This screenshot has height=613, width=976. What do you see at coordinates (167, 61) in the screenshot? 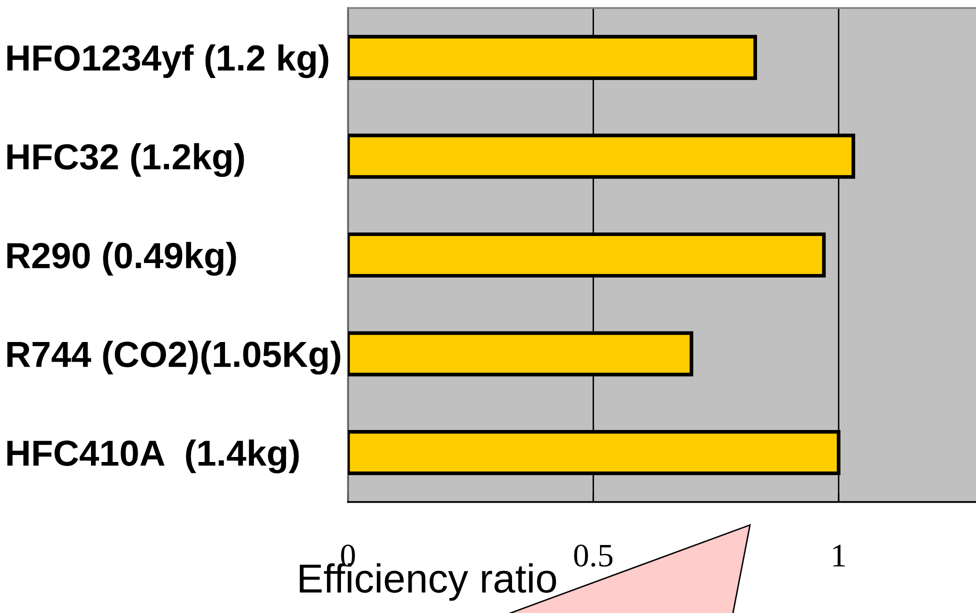
I see `y-tick-label: HFO1234yf (1.2 kg)` at bounding box center [167, 61].